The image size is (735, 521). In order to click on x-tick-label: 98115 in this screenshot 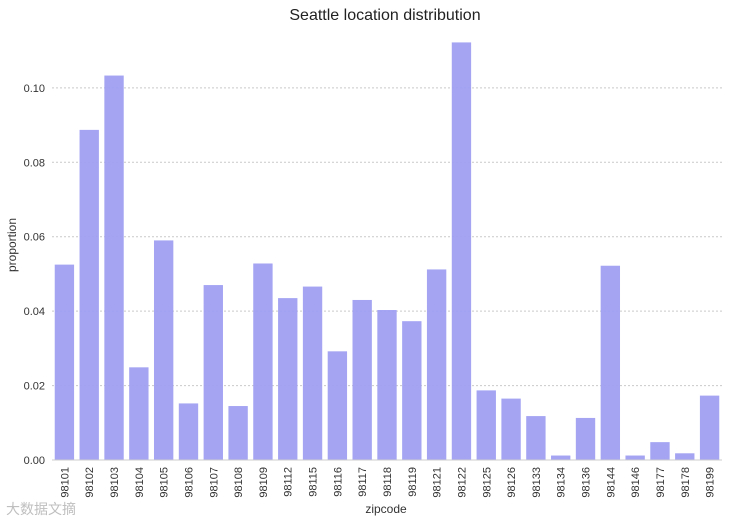, I will do `click(314, 482)`.